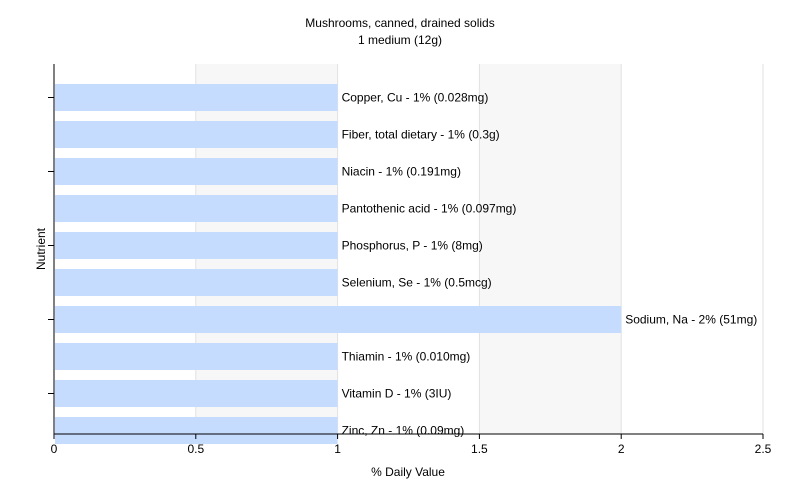 The width and height of the screenshot is (800, 500). I want to click on data-label: Copper, Cu - 1% (0.028mg), so click(415, 98).